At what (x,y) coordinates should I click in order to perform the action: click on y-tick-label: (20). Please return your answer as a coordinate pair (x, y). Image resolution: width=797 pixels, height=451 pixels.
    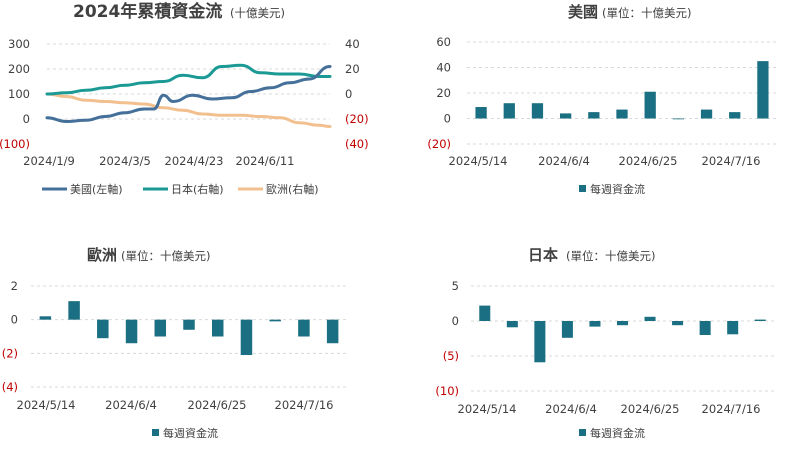
    Looking at the image, I should click on (439, 144).